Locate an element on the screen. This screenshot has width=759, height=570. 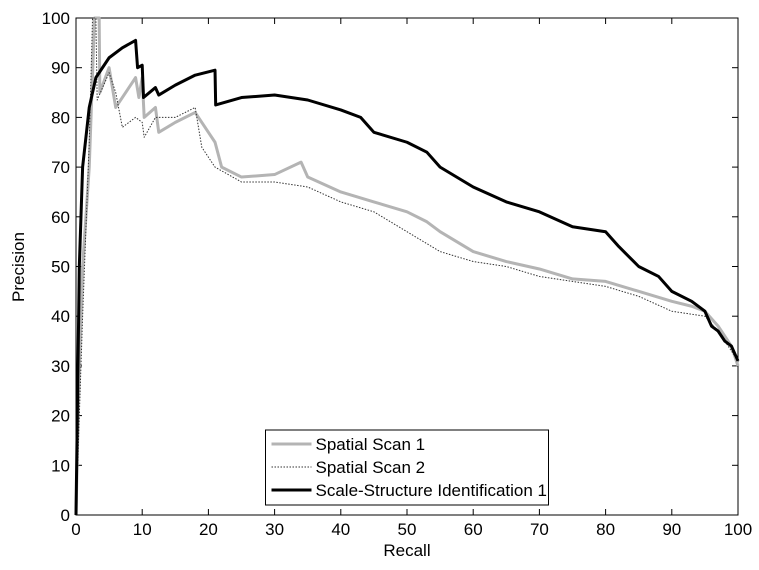
y-axis-label: Precision is located at coordinates (18, 267).